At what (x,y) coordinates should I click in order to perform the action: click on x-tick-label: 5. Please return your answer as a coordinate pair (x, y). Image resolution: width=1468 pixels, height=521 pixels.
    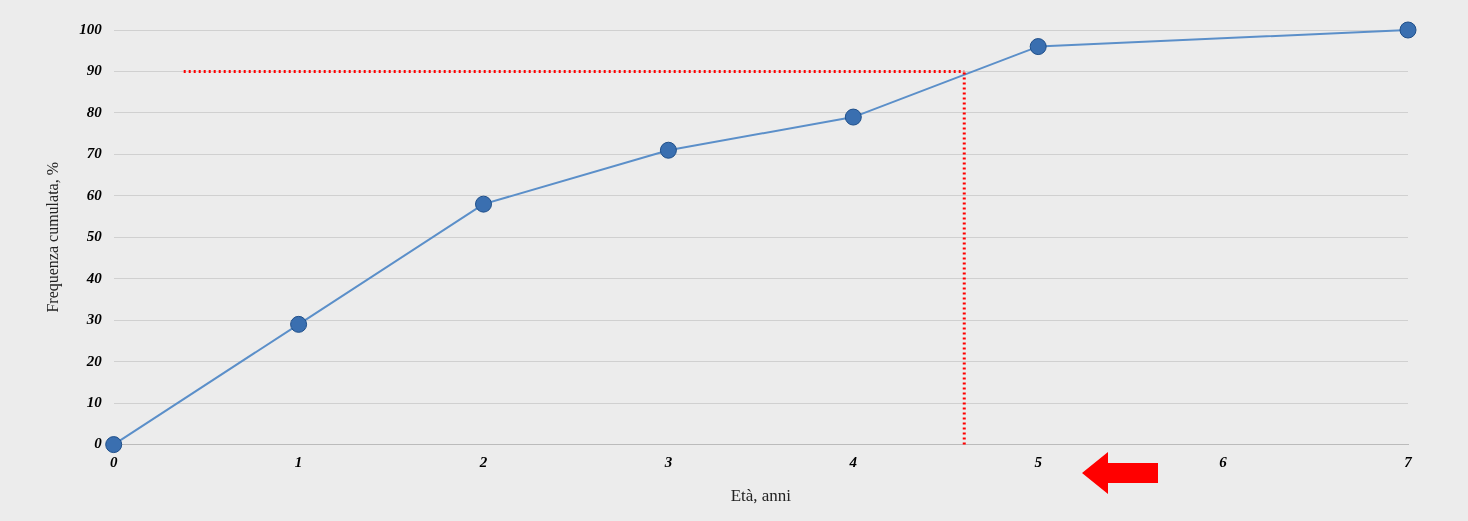
    Looking at the image, I should click on (1038, 462).